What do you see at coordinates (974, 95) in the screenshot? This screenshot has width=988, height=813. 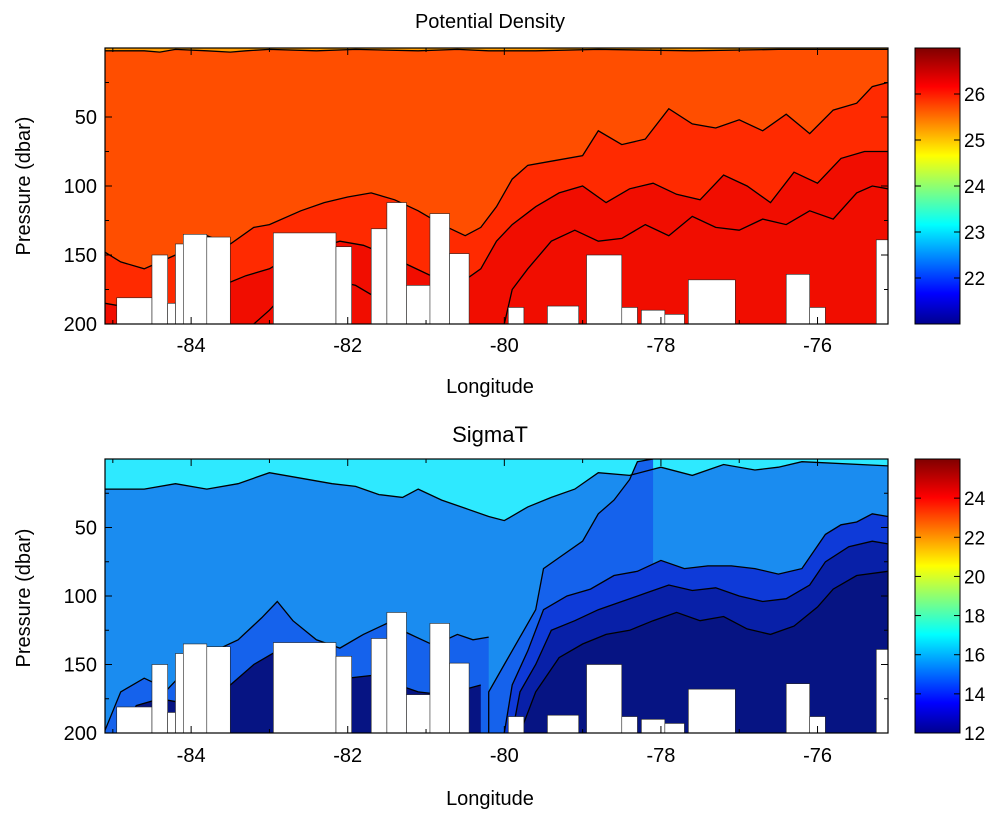 I see `colorbar-tick-label: 26` at bounding box center [974, 95].